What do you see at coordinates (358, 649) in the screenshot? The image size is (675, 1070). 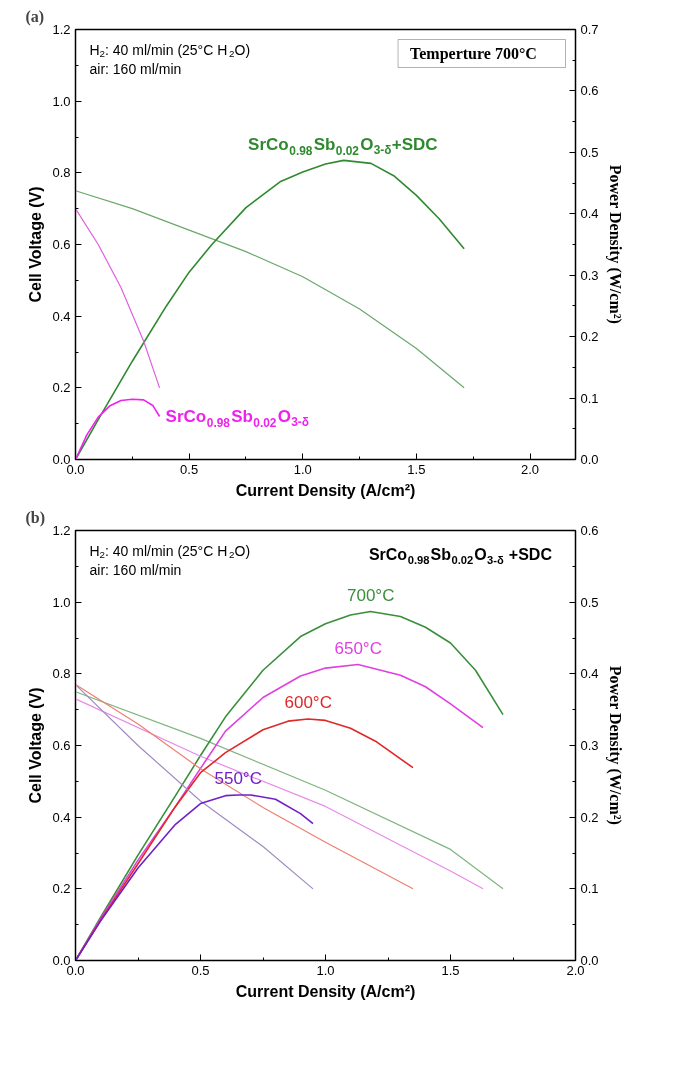 I see `series-label: 650°C` at bounding box center [358, 649].